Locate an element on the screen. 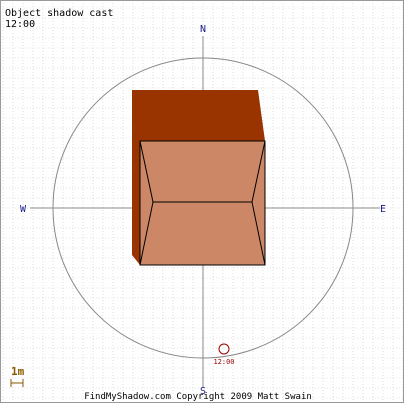  sun-position-icon is located at coordinates (224, 349).